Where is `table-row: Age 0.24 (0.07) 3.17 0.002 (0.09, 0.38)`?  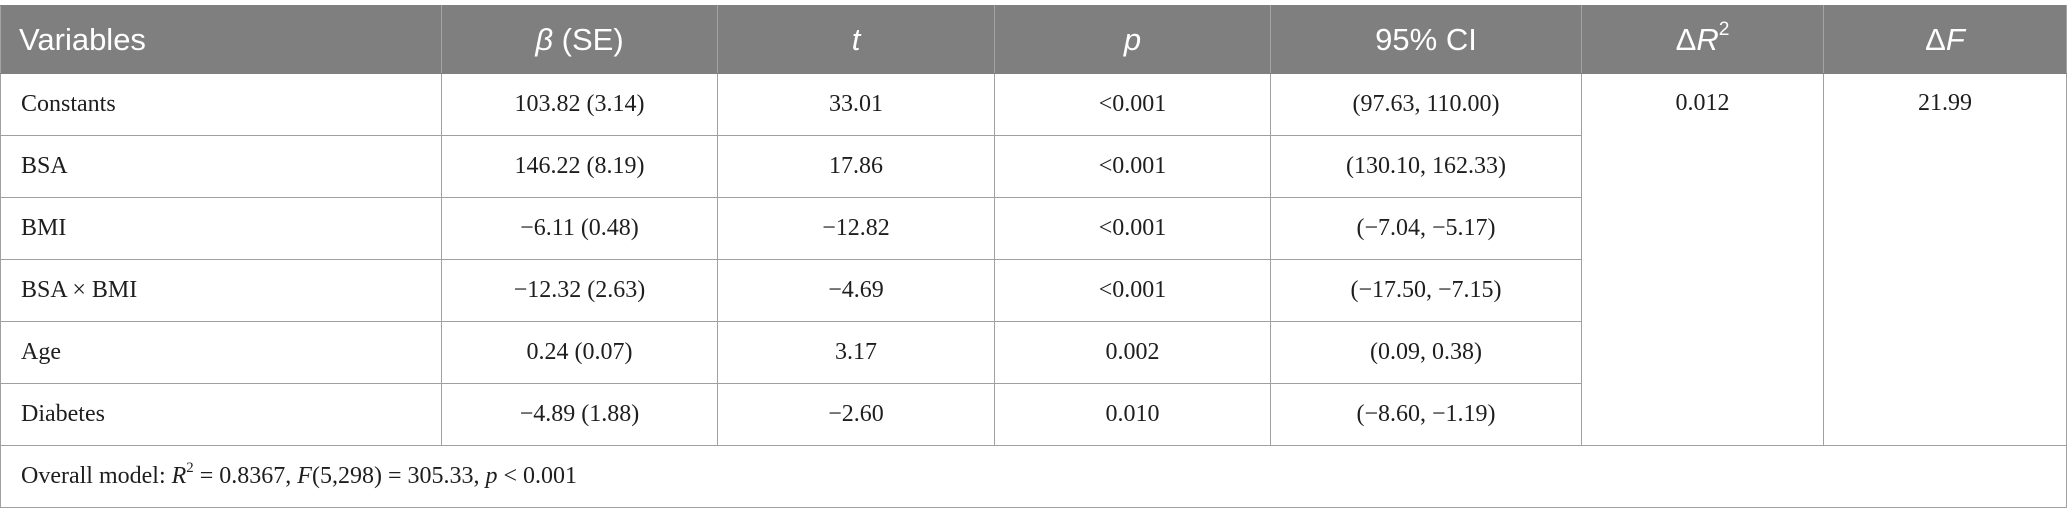
table-row: Age 0.24 (0.07) 3.17 0.002 (0.09, 0.38) is located at coordinates (1033, 352).